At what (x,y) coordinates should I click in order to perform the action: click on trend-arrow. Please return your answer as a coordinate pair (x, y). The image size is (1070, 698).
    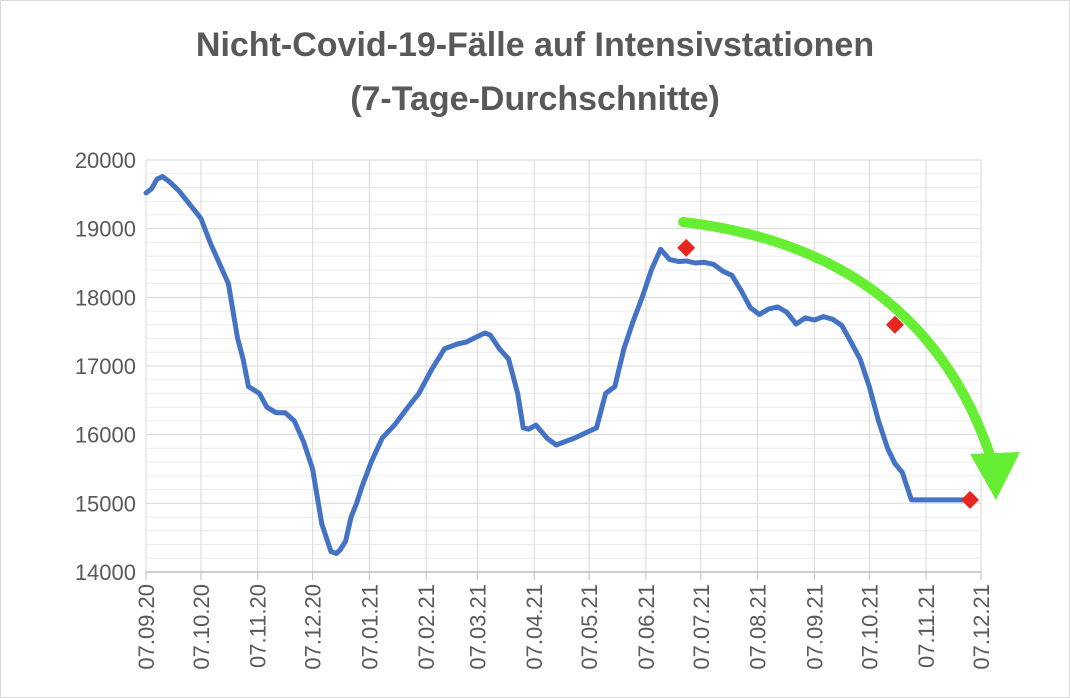
    Looking at the image, I should click on (849, 358).